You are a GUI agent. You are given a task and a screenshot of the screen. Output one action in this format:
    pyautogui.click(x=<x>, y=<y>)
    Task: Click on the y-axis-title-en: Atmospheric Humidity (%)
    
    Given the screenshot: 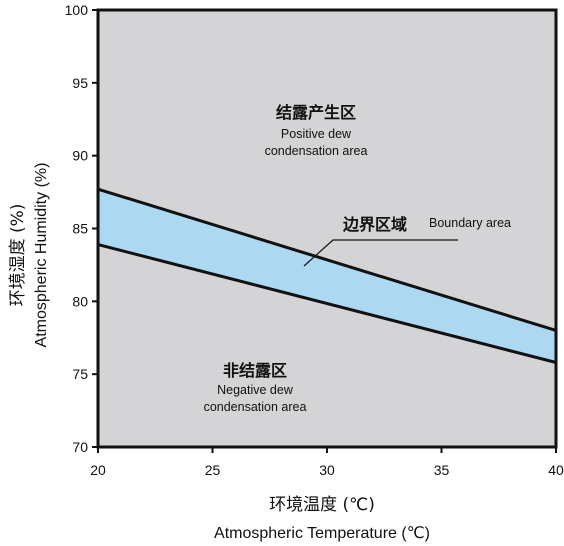 What is the action you would take?
    pyautogui.click(x=41, y=255)
    